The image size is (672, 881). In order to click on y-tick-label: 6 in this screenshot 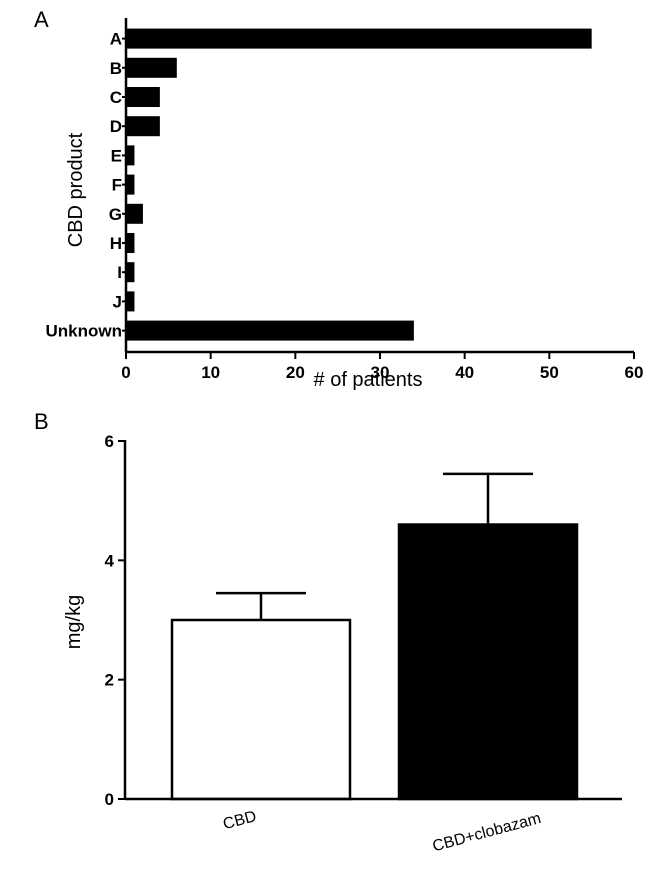, I will do `click(109, 441)`.